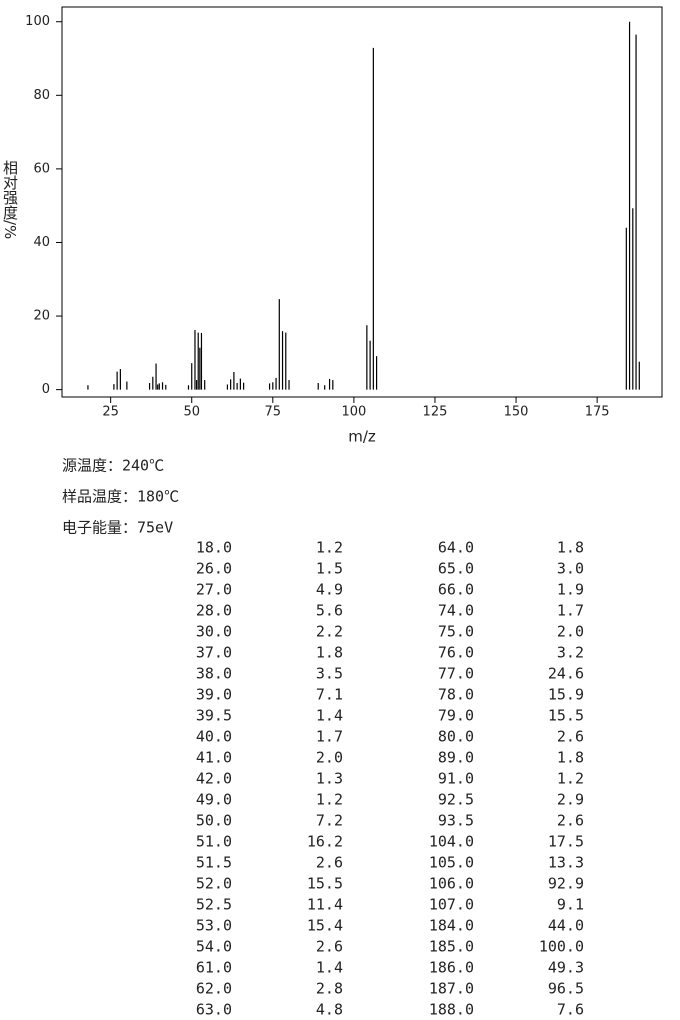 The image size is (680, 1020). I want to click on table-mz: 50.0, so click(214, 821).